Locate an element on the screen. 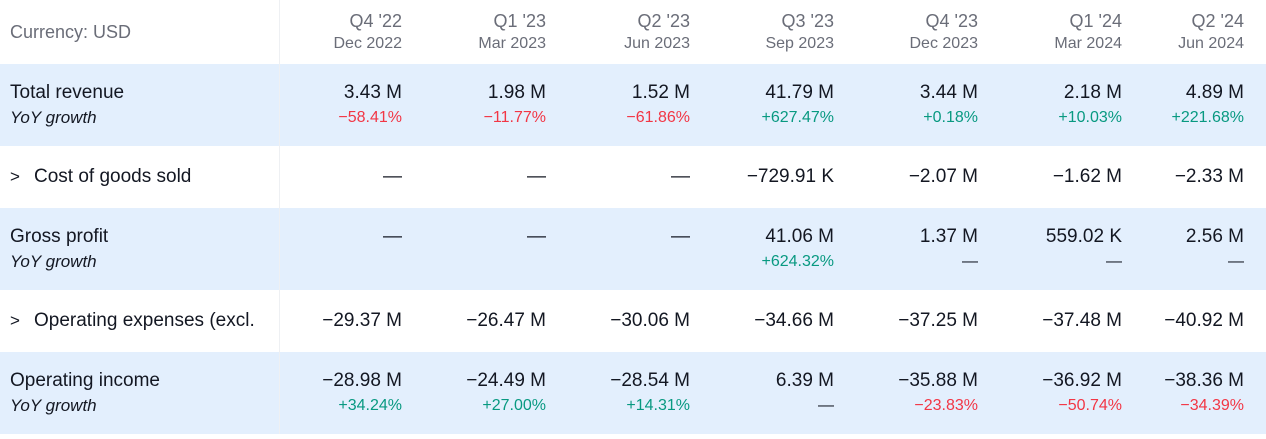 Image resolution: width=1266 pixels, height=439 pixels. value-cell: −37.25 M is located at coordinates (928, 321).